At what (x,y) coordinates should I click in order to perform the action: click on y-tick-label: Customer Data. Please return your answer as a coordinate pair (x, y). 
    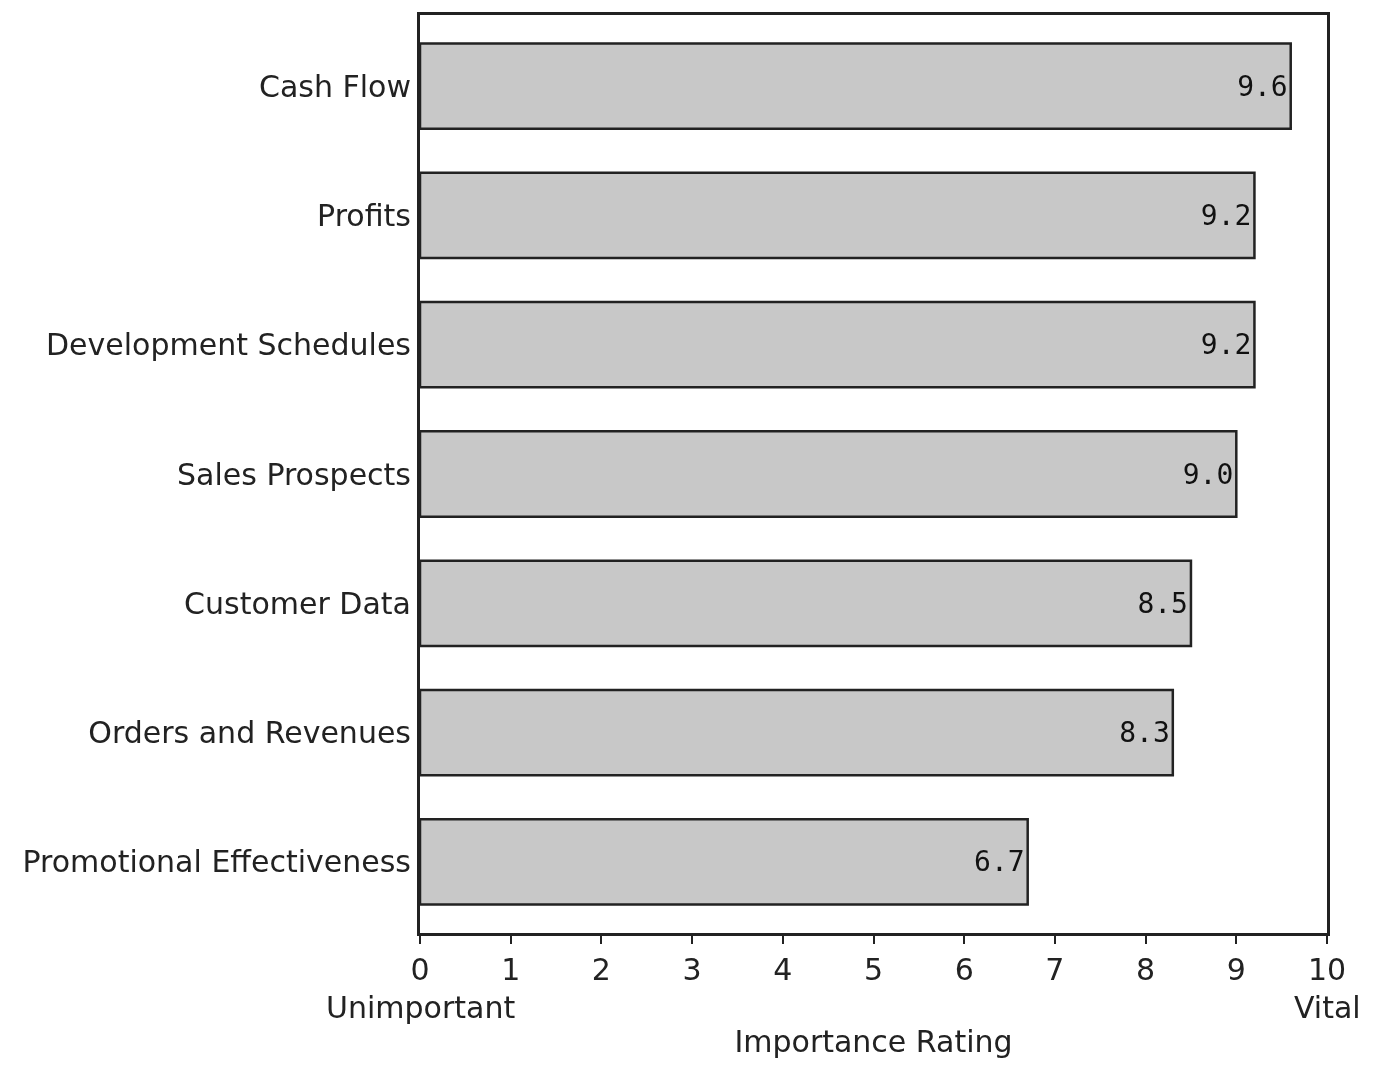
    Looking at the image, I should click on (297, 603).